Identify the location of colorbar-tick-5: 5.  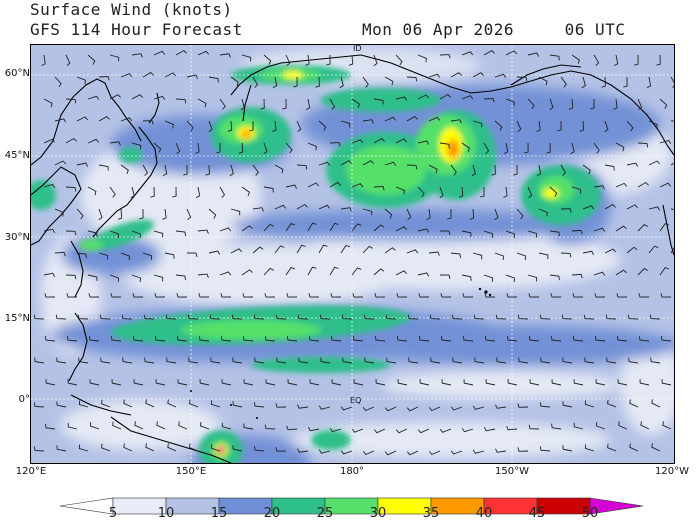
(113, 513).